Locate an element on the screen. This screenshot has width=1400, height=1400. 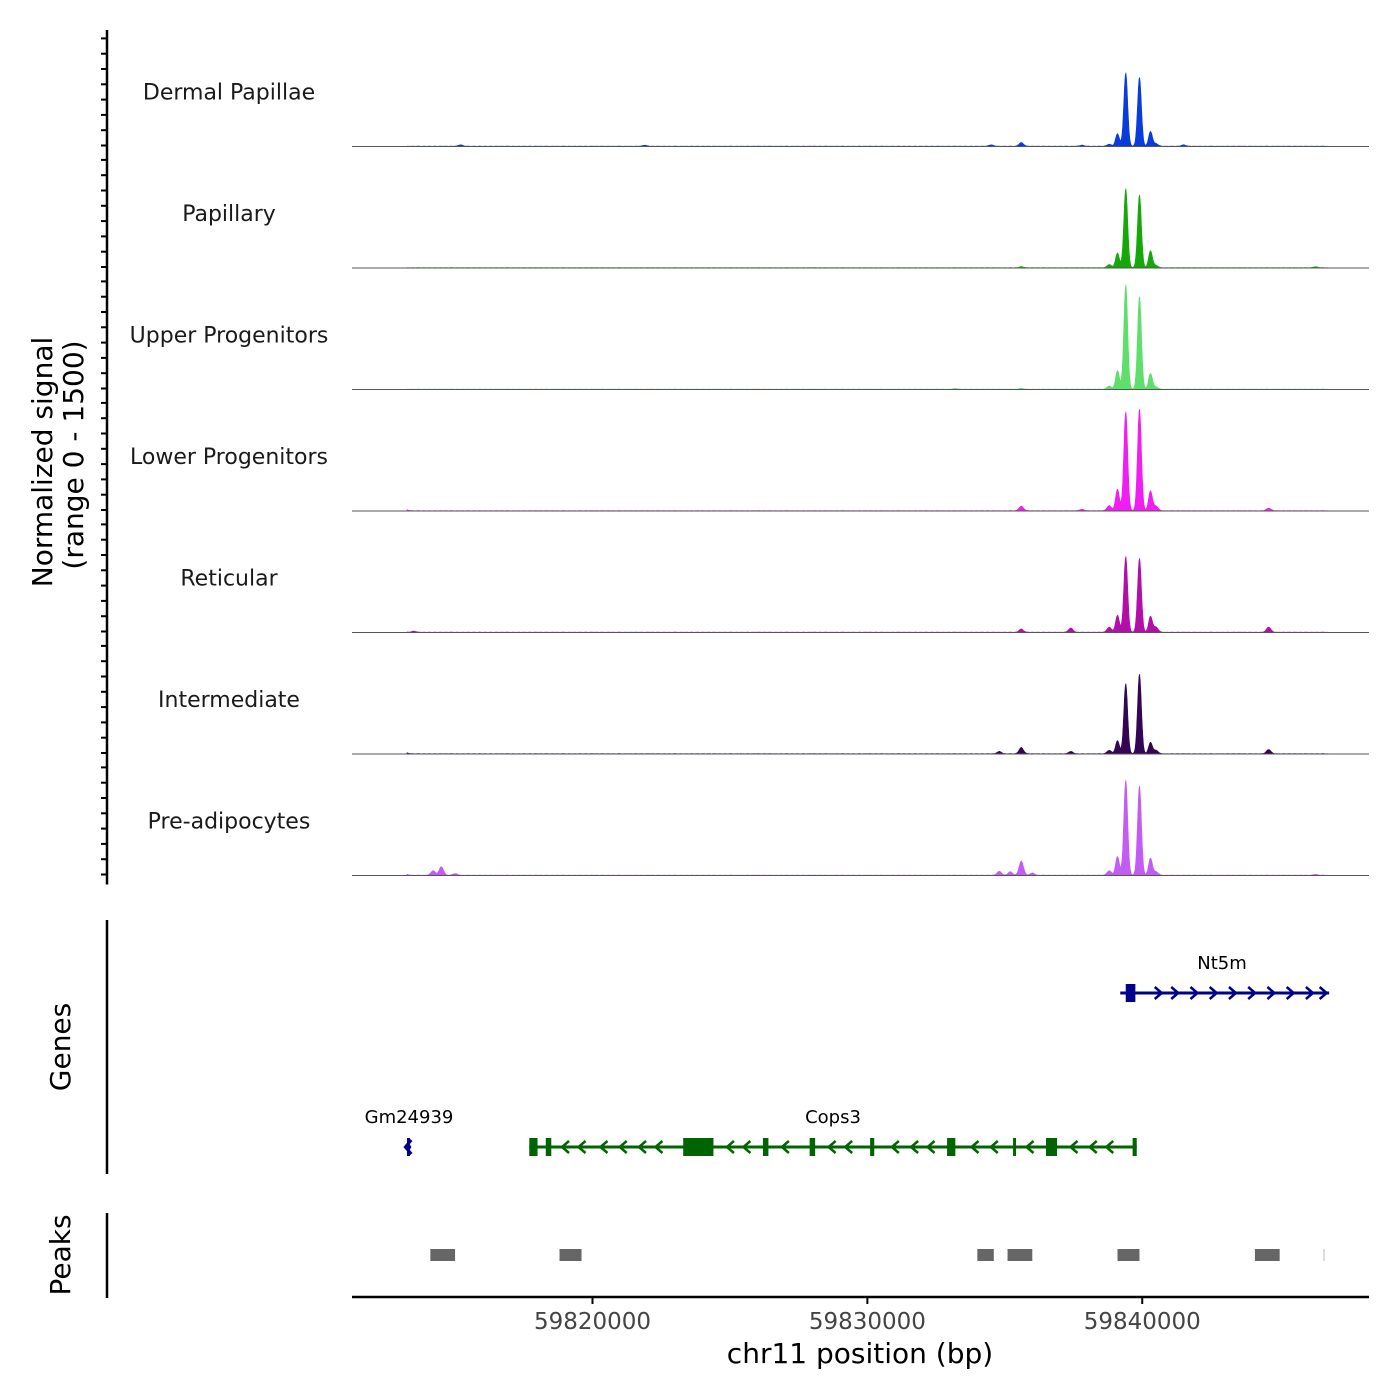
x-tick-label: 59840000 is located at coordinates (1142, 1322).